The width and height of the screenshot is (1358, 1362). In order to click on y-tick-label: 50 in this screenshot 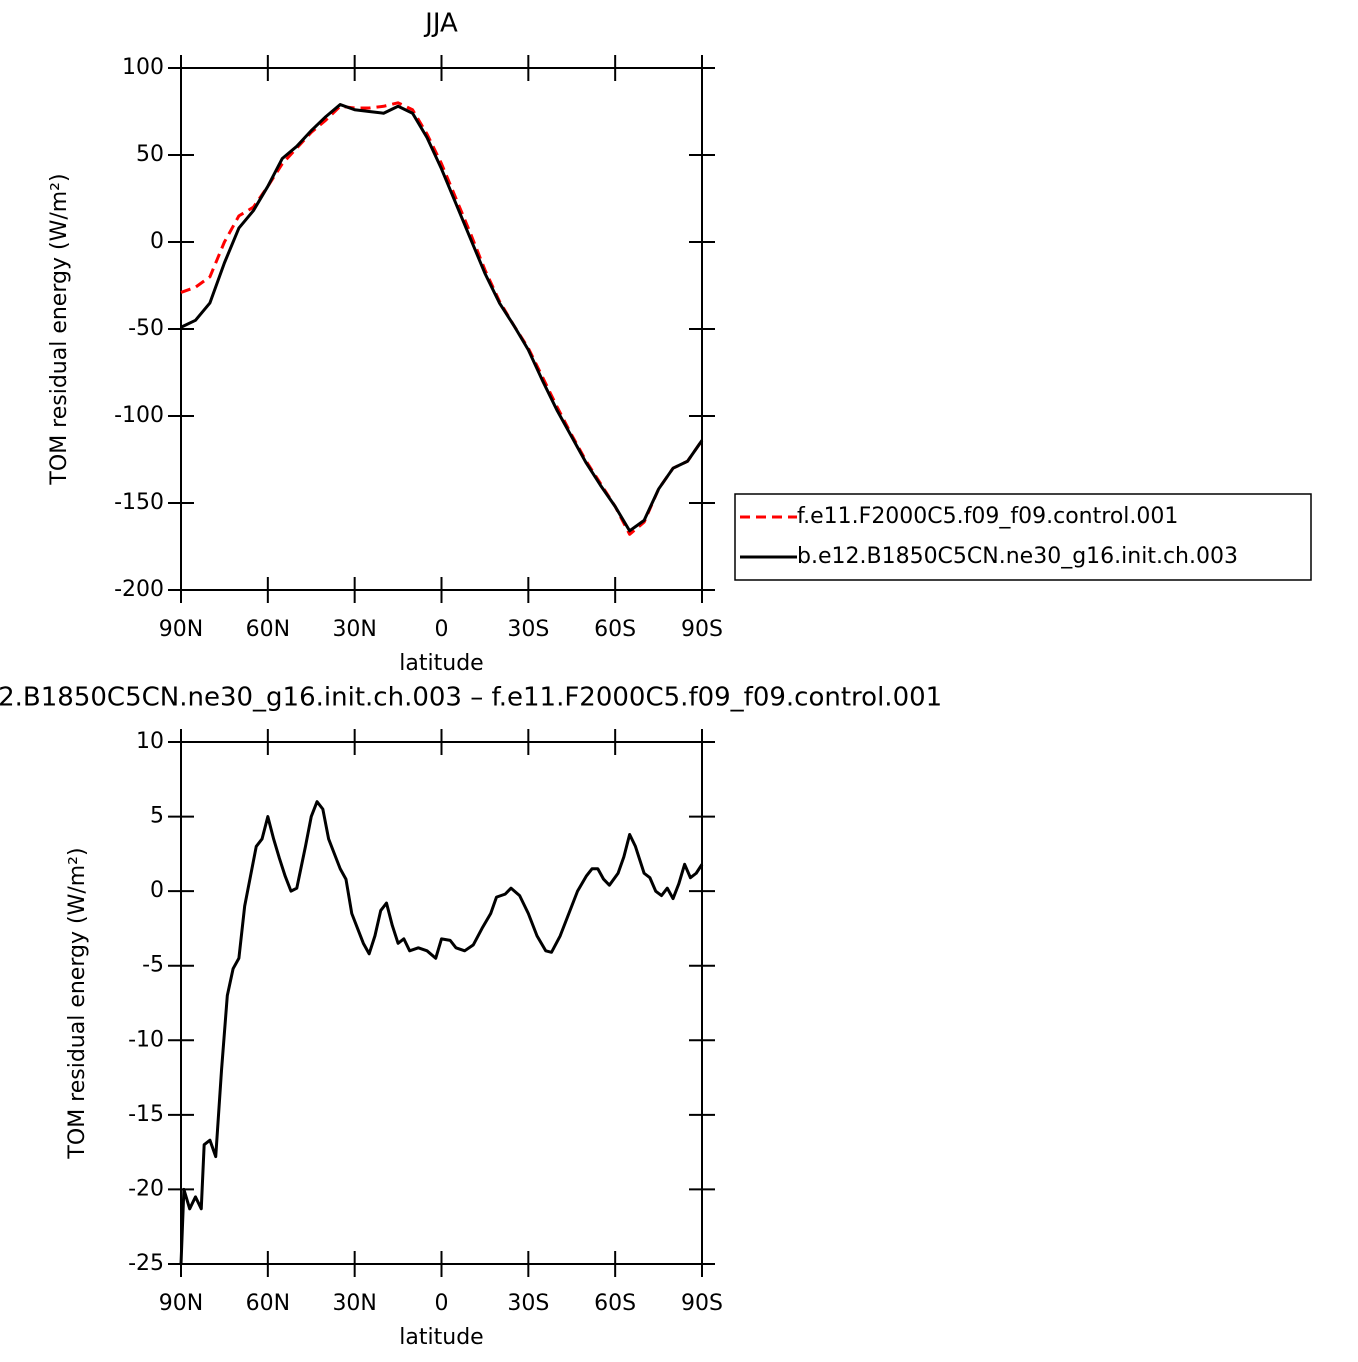, I will do `click(150, 154)`.